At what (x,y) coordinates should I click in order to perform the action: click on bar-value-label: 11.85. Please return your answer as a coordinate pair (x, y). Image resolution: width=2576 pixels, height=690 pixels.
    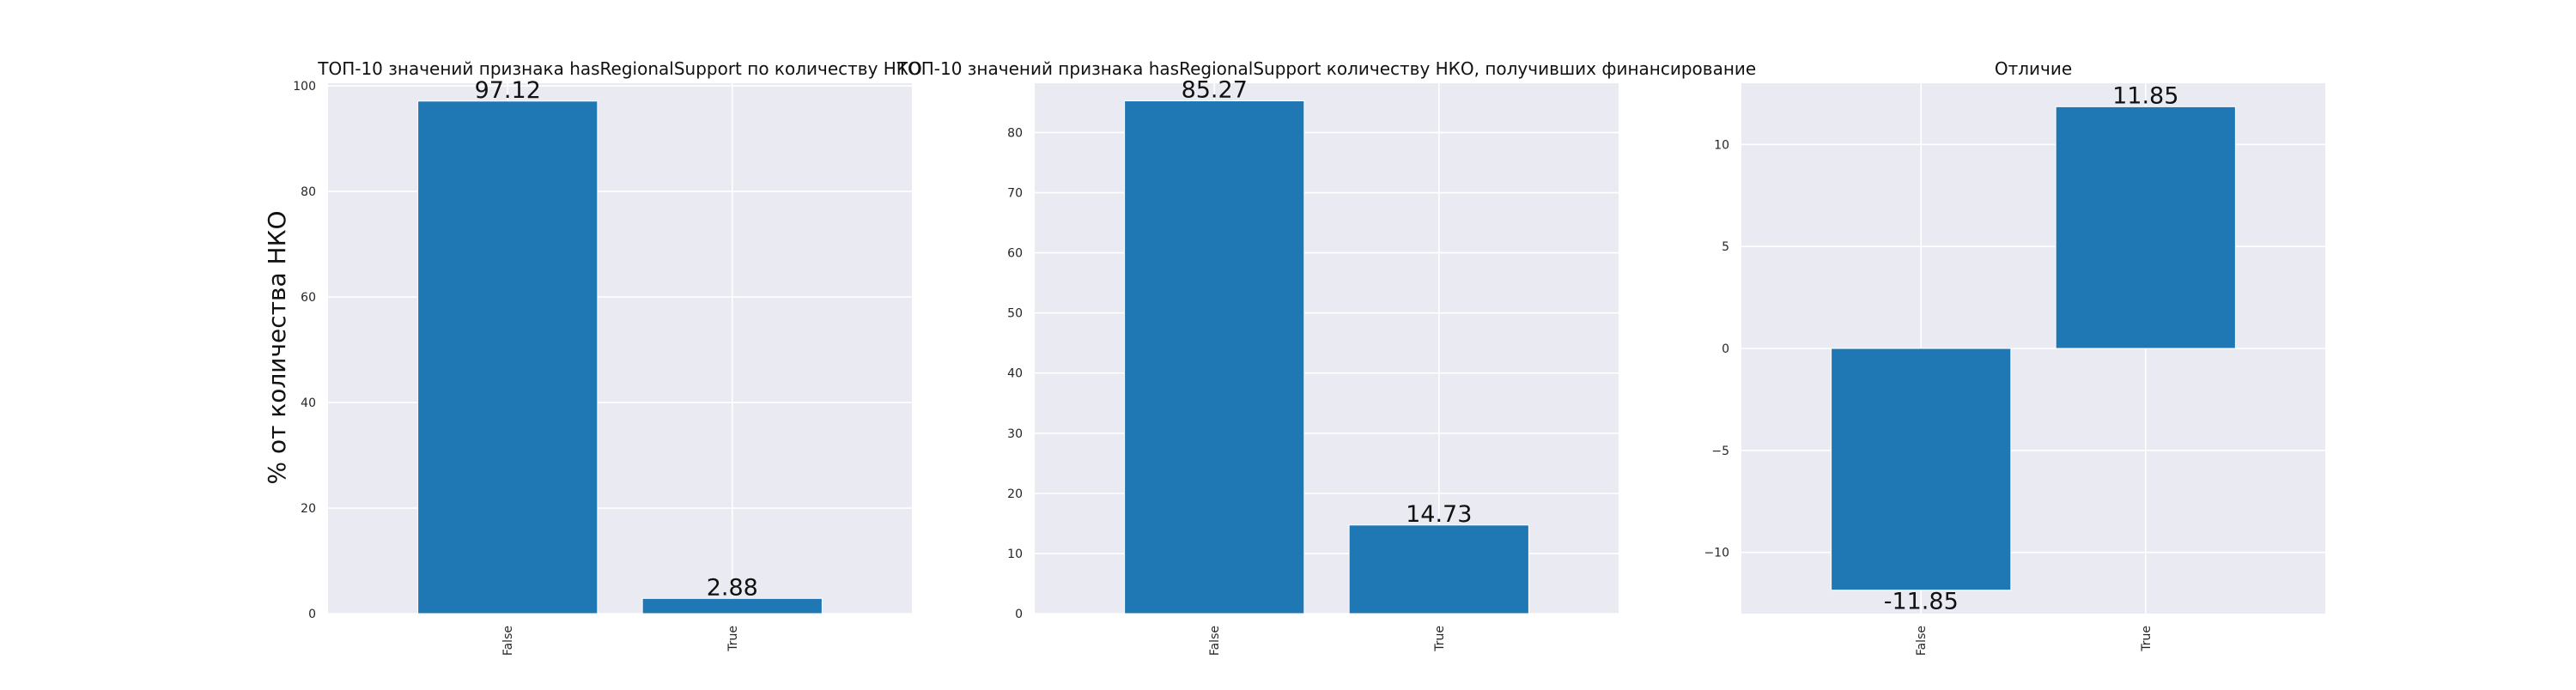
    Looking at the image, I should click on (2145, 95).